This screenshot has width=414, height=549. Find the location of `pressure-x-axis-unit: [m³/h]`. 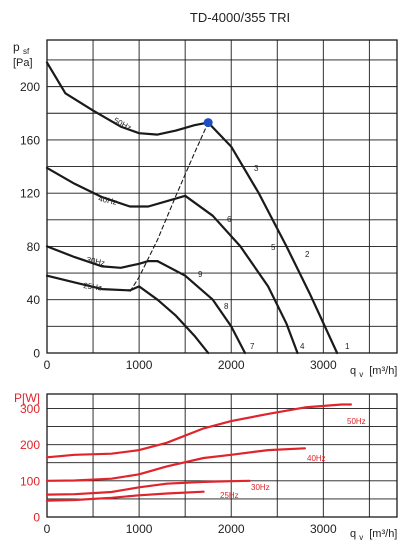

pressure-x-axis-unit: [m³/h] is located at coordinates (383, 371).